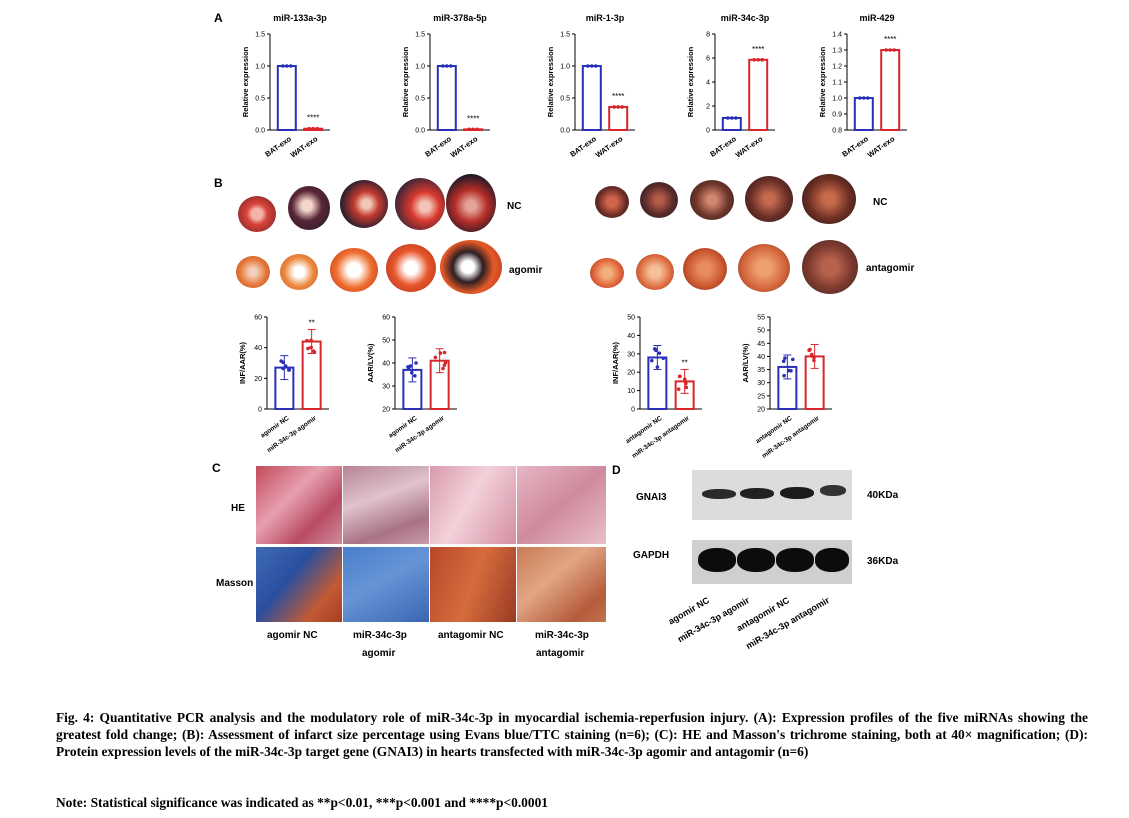 Image resolution: width=1129 pixels, height=818 pixels. What do you see at coordinates (242, 362) in the screenshot?
I see `y-axis-label: INF/AAR(%)` at bounding box center [242, 362].